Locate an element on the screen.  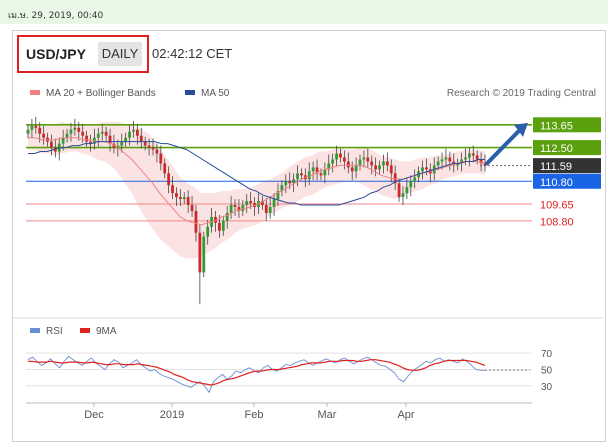
research-credit: Research © 2019 Trading Central is located at coordinates (521, 93).